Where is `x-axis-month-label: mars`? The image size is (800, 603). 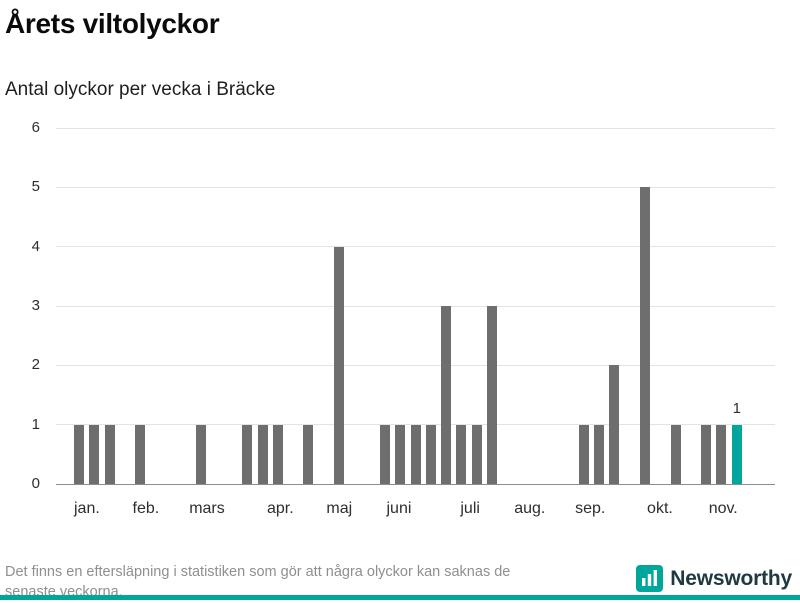 x-axis-month-label: mars is located at coordinates (207, 508).